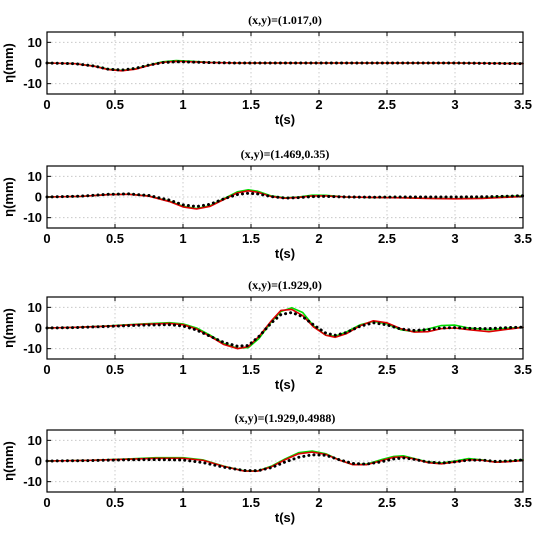  I want to click on chart-title: (x,y)=(1.469,0.35), so click(285, 154).